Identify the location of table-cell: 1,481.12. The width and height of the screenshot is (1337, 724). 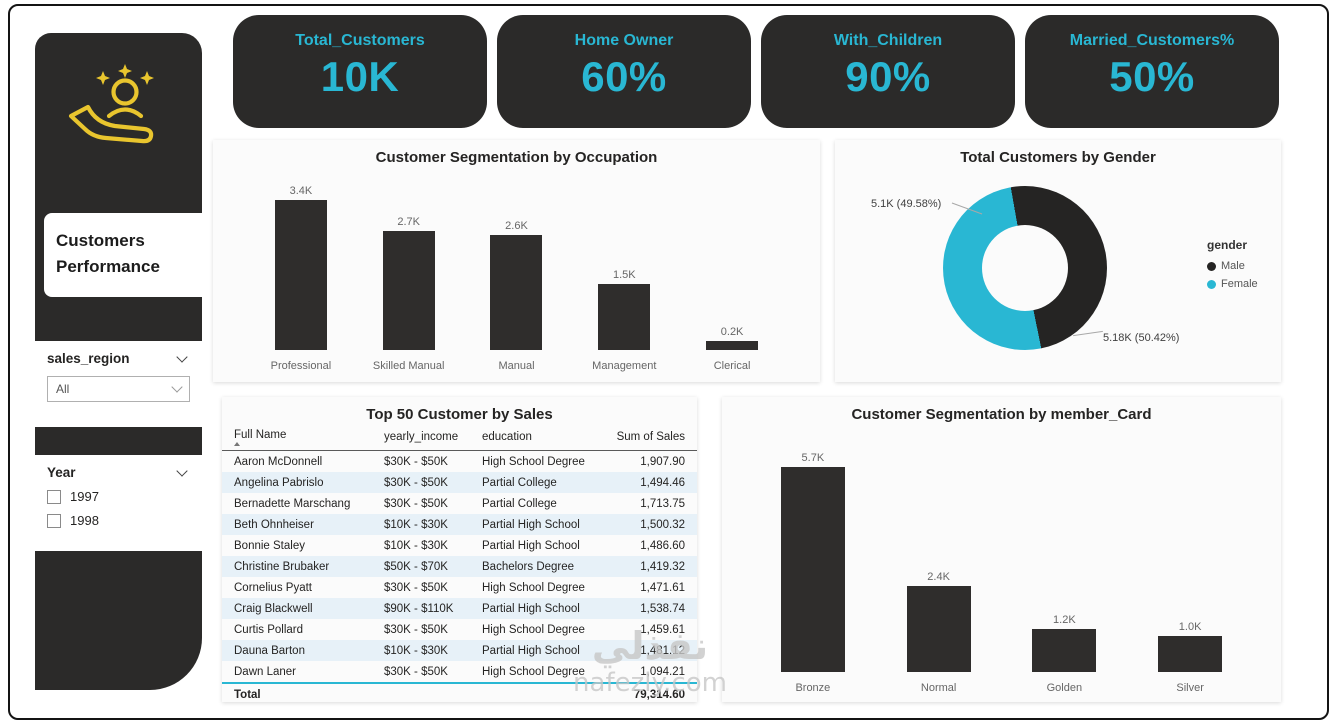
(662, 650).